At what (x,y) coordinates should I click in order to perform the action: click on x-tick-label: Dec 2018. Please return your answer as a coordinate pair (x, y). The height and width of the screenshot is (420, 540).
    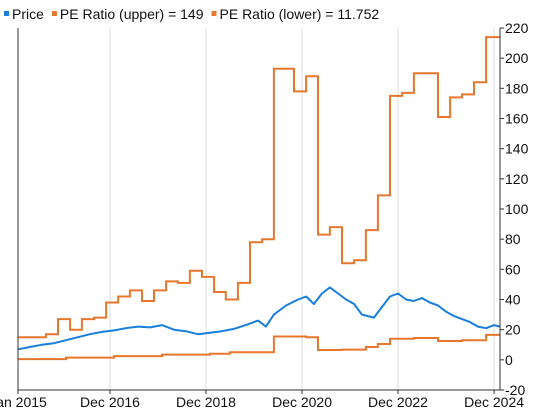
    Looking at the image, I should click on (206, 402).